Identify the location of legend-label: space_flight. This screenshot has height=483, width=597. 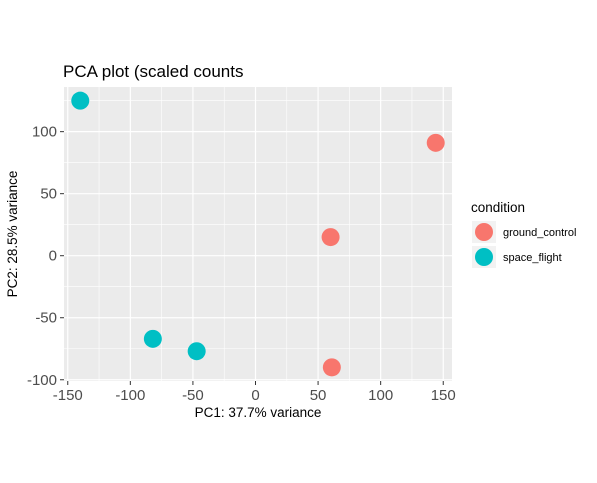
(532, 258).